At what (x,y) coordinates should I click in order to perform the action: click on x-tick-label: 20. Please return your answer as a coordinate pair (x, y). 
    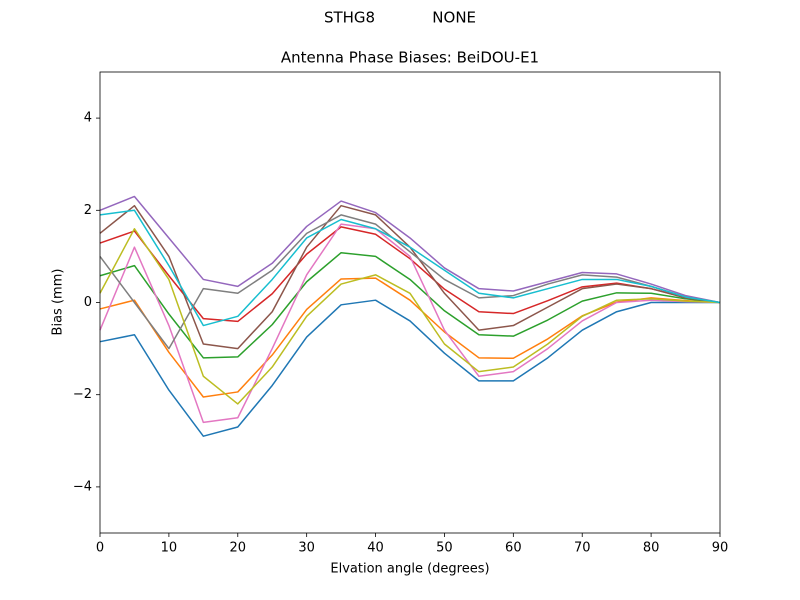
    Looking at the image, I should click on (238, 548).